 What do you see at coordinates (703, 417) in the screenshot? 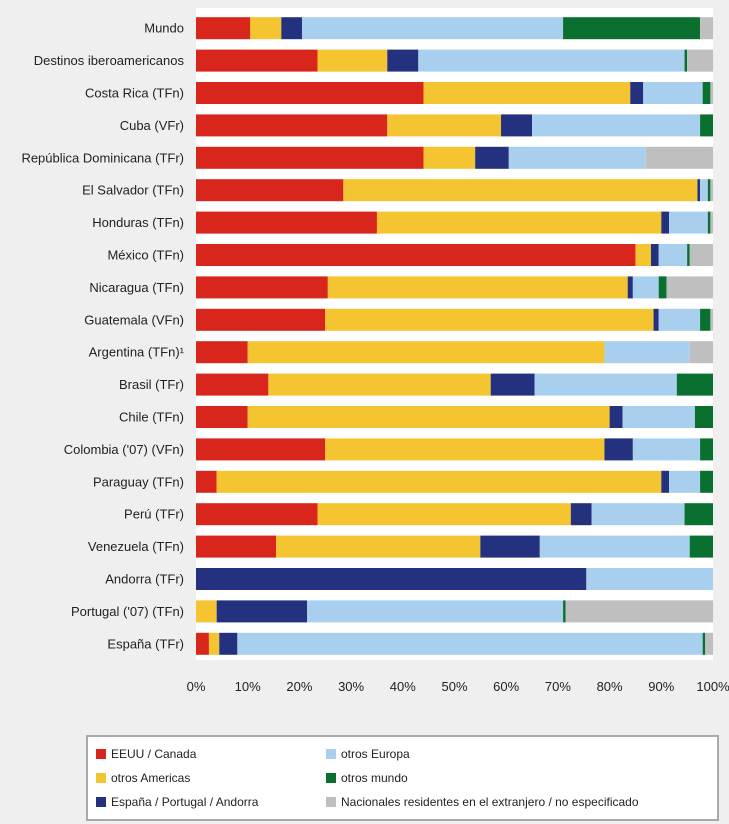
I see `bar-segment-chile-tfn-s4` at bounding box center [703, 417].